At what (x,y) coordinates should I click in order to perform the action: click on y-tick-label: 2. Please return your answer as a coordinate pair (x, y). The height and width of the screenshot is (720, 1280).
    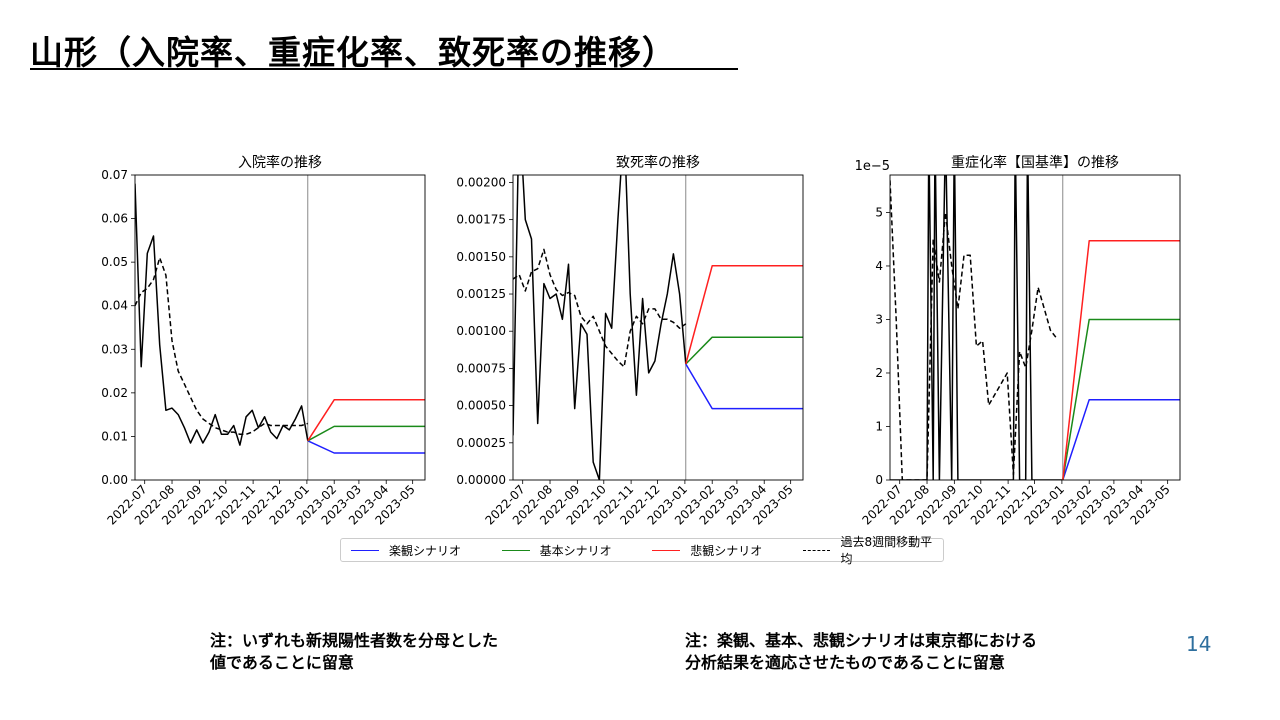
    Looking at the image, I should click on (879, 373).